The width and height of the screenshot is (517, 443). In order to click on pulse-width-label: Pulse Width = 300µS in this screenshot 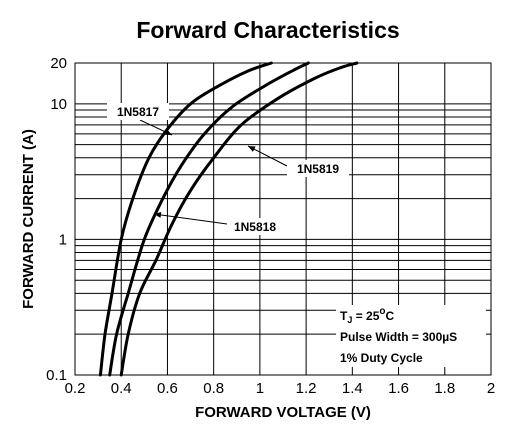, I will do `click(398, 337)`.